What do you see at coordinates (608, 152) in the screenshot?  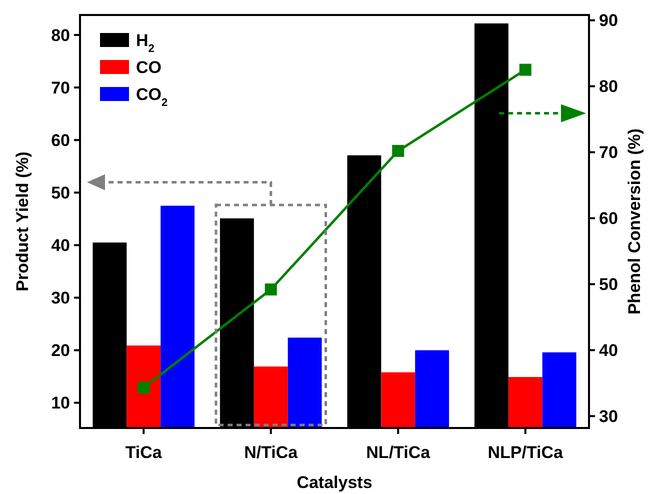 I see `y2-tick-label: 70` at bounding box center [608, 152].